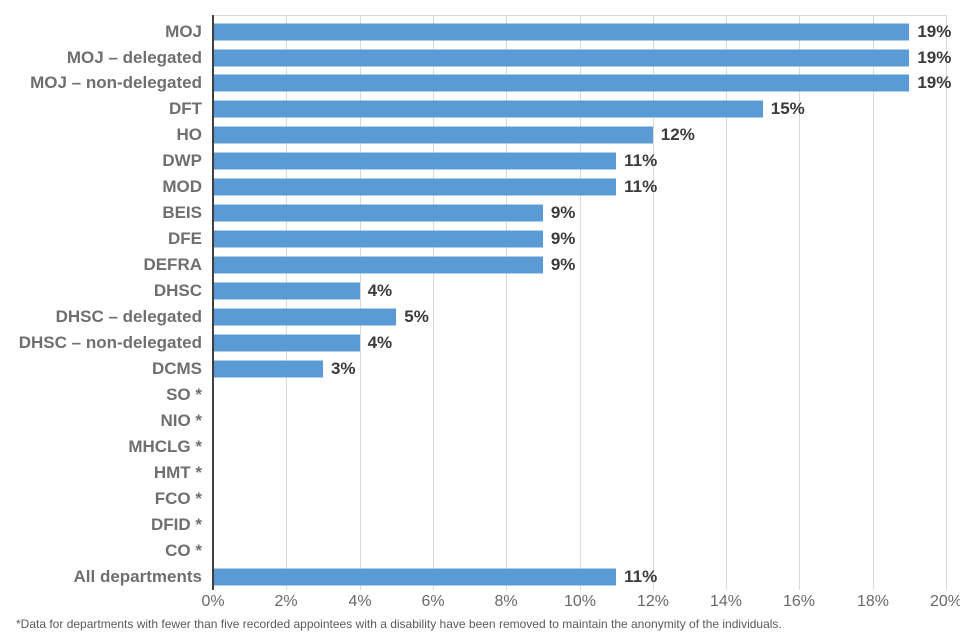 The image size is (960, 640). What do you see at coordinates (799, 302) in the screenshot?
I see `gridline-16pct` at bounding box center [799, 302].